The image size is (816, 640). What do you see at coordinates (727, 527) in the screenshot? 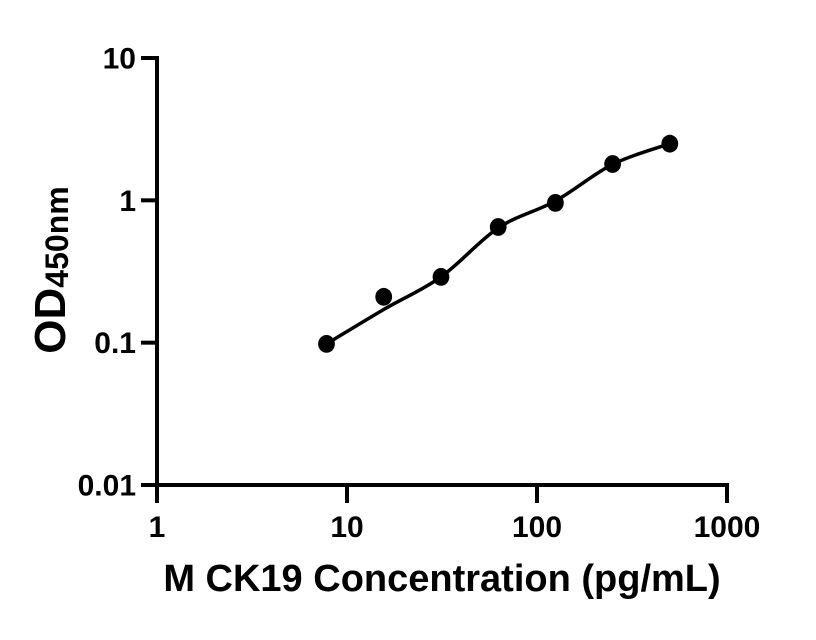
I see `x-tick-label-1000: 1000` at bounding box center [727, 527].